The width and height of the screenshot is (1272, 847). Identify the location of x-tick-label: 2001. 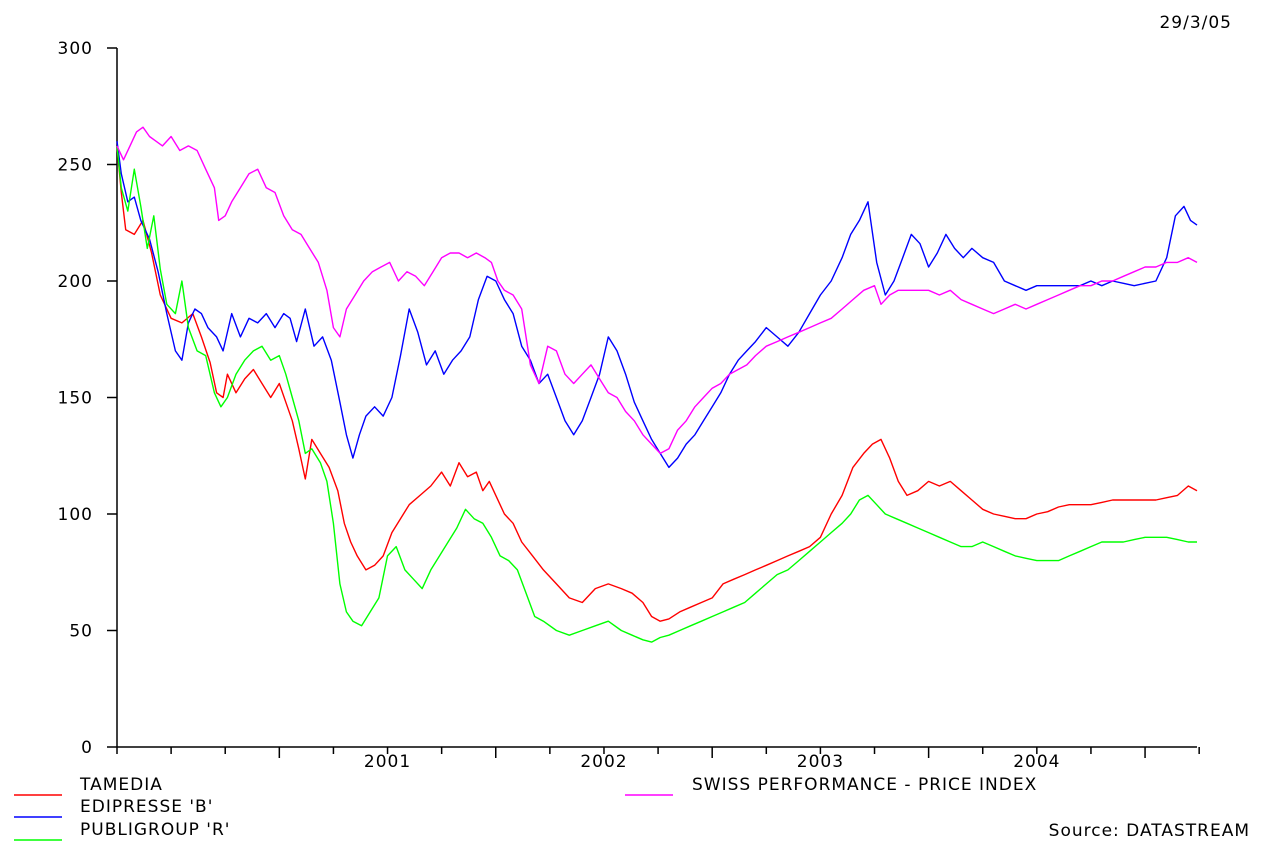
(387, 762).